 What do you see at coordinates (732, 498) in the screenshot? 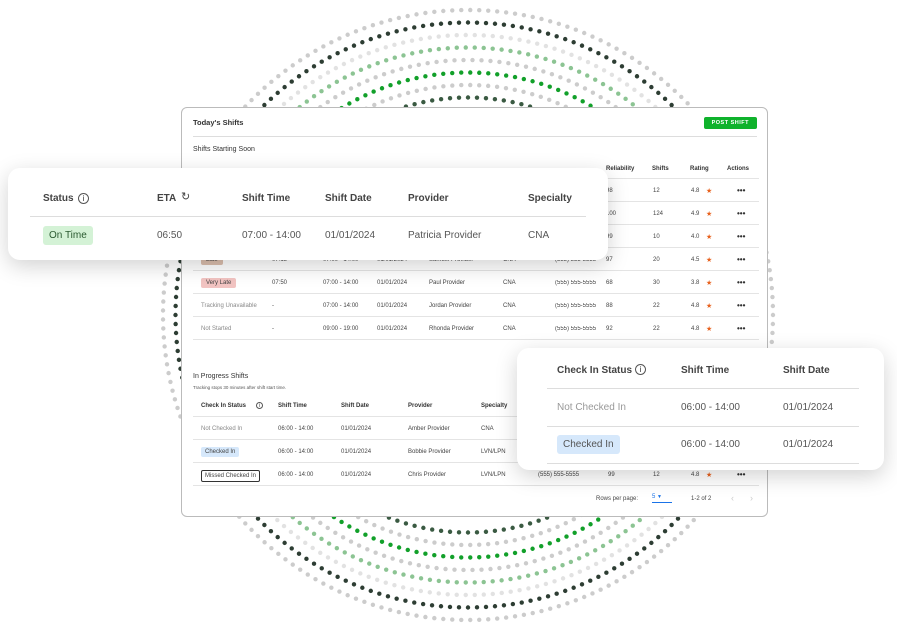
I see `prev-page-button: ‹` at bounding box center [732, 498].